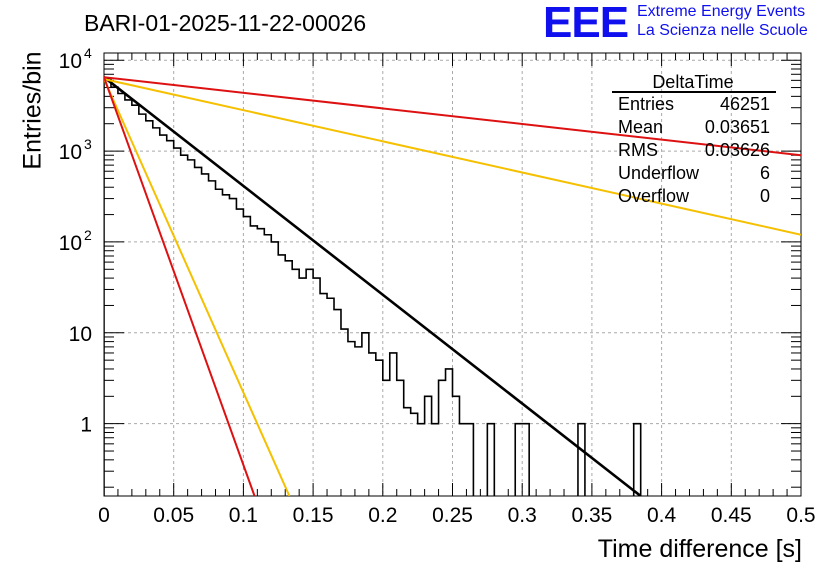 This screenshot has width=836, height=572. I want to click on stats-title: DeltaTime, so click(692, 82).